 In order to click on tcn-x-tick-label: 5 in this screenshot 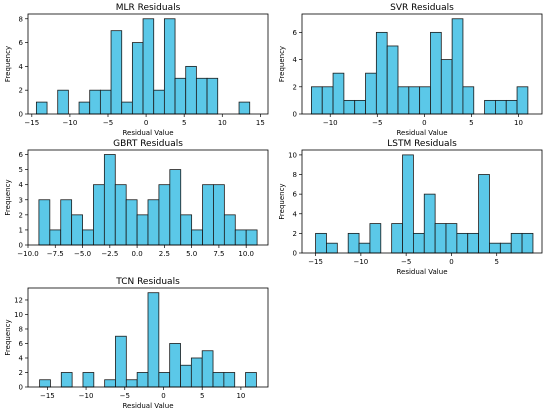, I will do `click(202, 396)`.